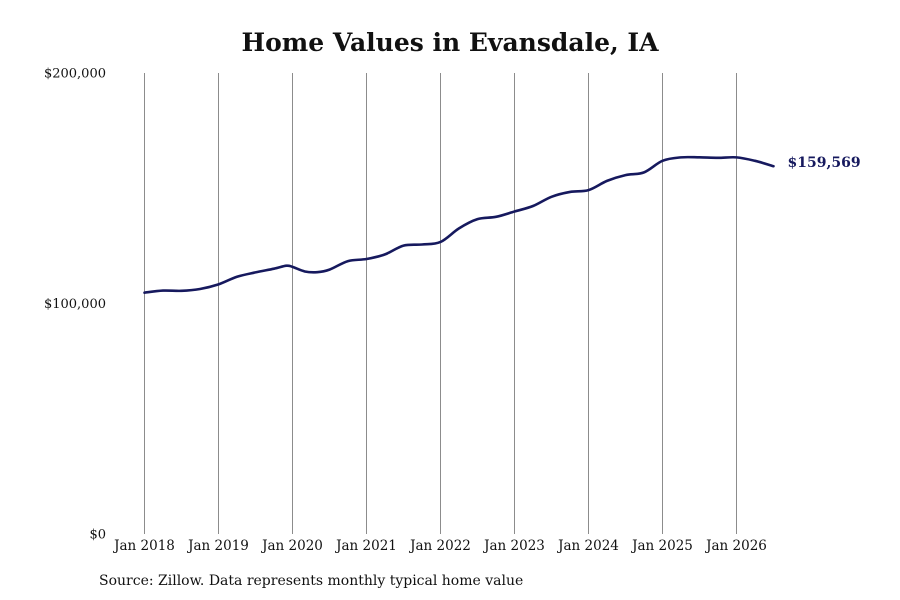 The image size is (900, 600). I want to click on y-tick-label: $100,000, so click(75, 304).